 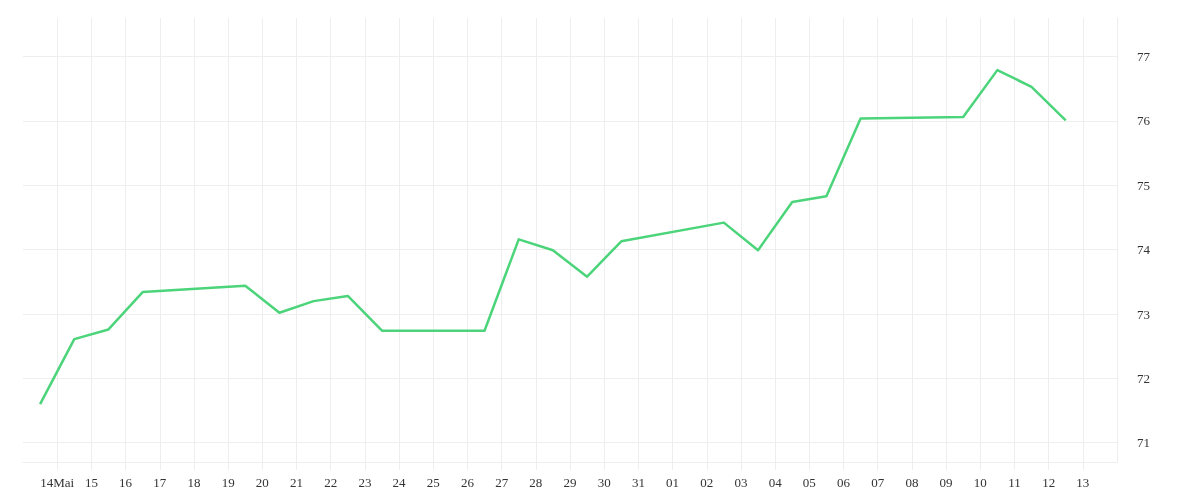 I want to click on x-tick-label: 23, so click(x=365, y=482).